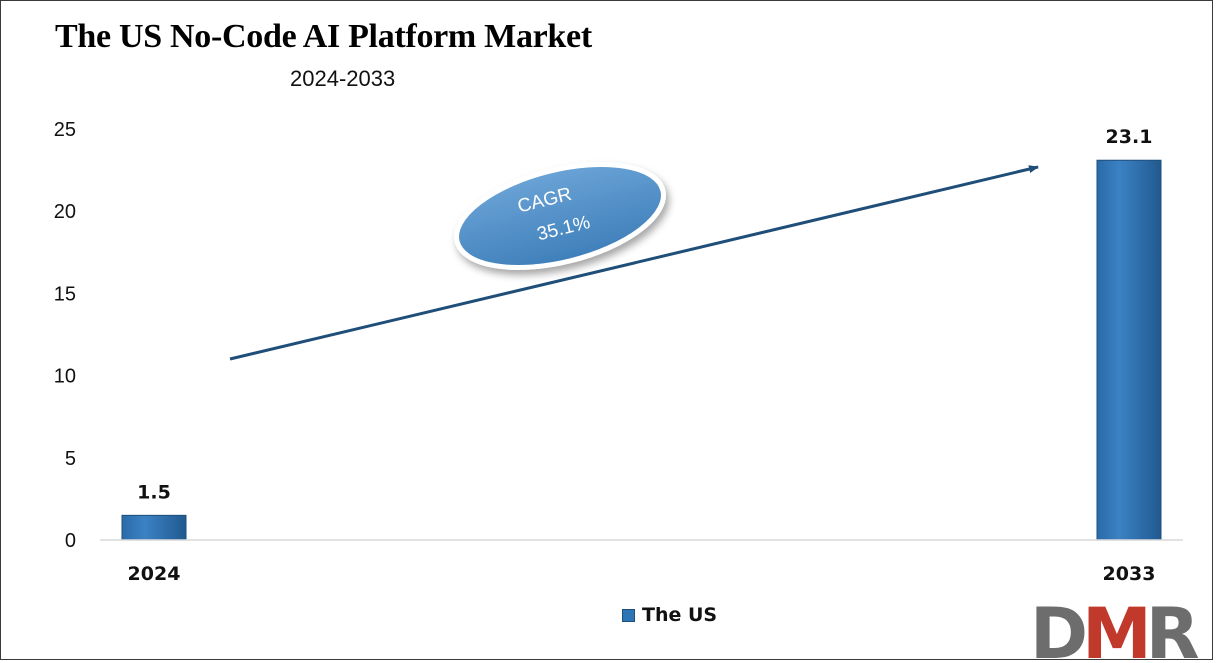  I want to click on y-tick-label: 5, so click(70, 459).